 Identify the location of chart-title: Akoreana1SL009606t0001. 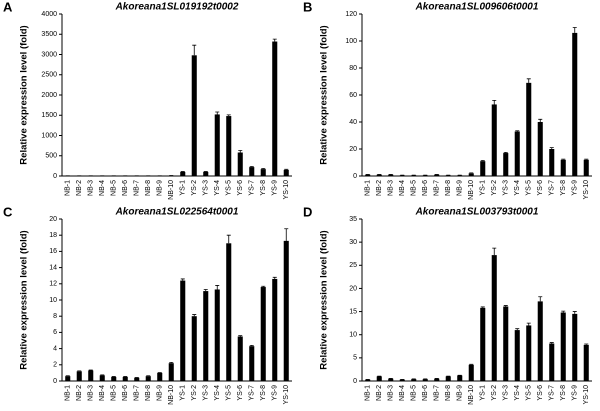
(477, 7).